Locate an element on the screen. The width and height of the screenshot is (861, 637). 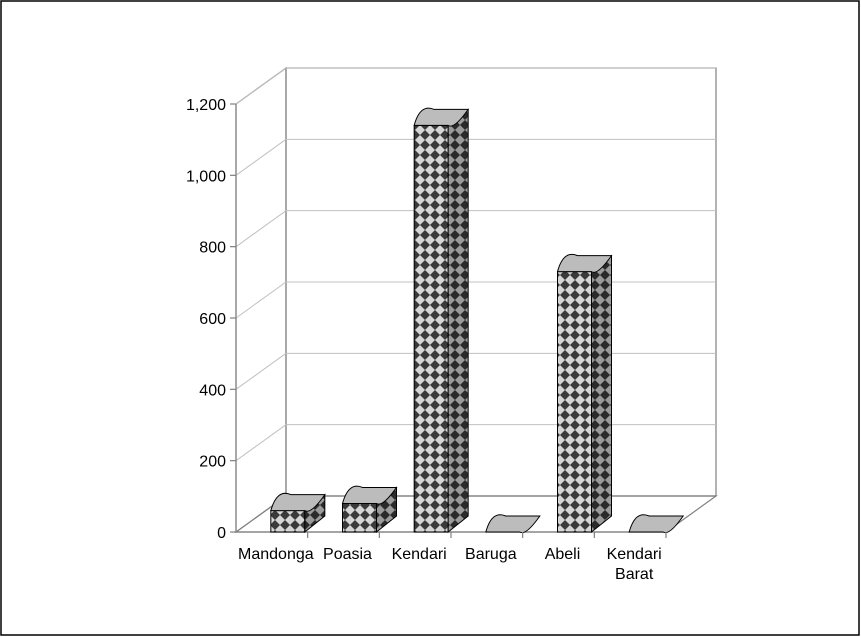
x-tick-label: Kendari is located at coordinates (419, 554).